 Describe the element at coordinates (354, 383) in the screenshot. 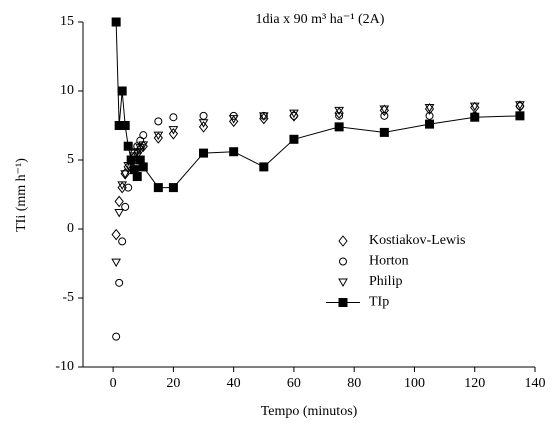

I see `x-tick-label: 80` at that location.